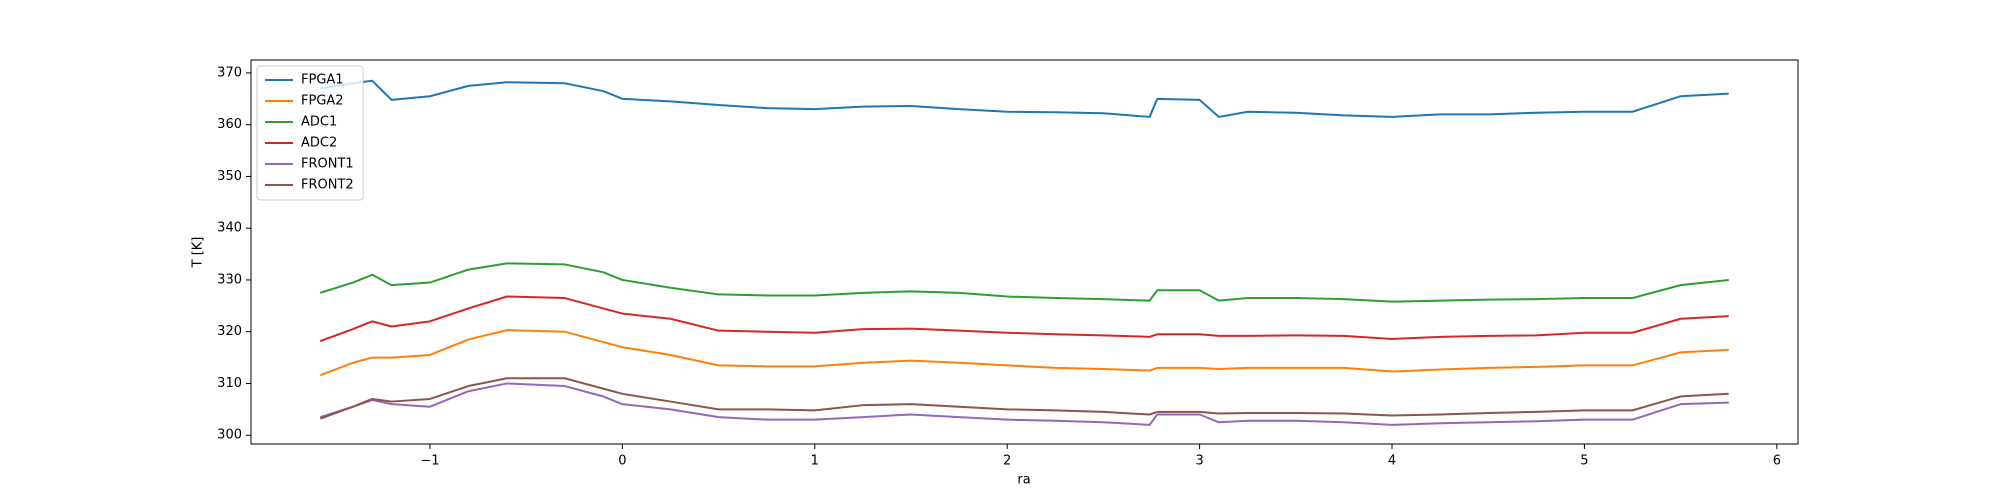 The width and height of the screenshot is (2000, 500). I want to click on x-tick-label: −1, so click(429, 461).